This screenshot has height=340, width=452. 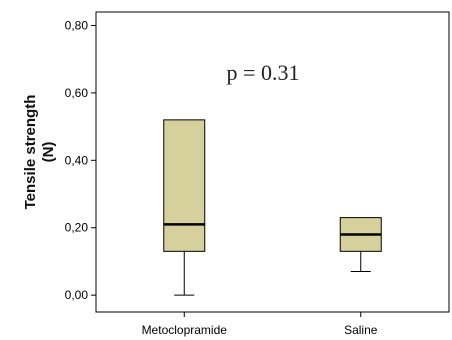 I want to click on y-axis-title: Tensile strength(N), so click(x=39, y=152).